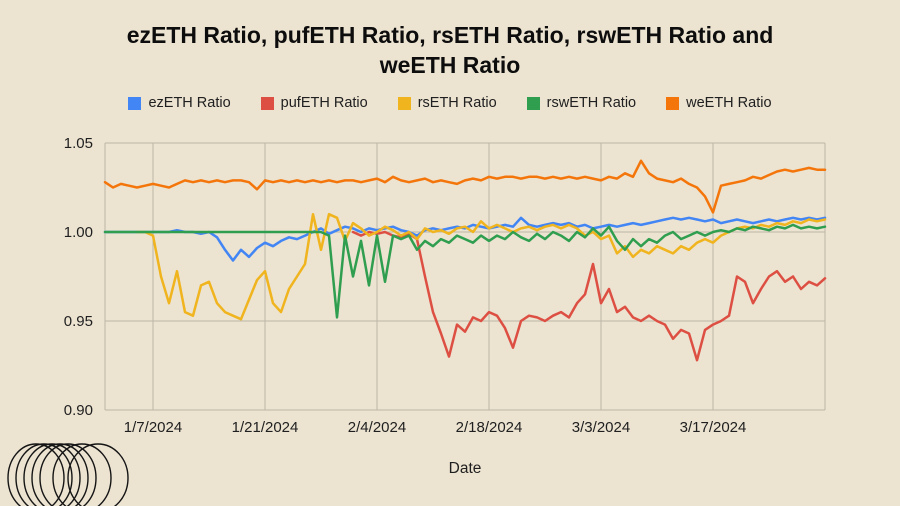  I want to click on series-line-weETH, so click(465, 186).